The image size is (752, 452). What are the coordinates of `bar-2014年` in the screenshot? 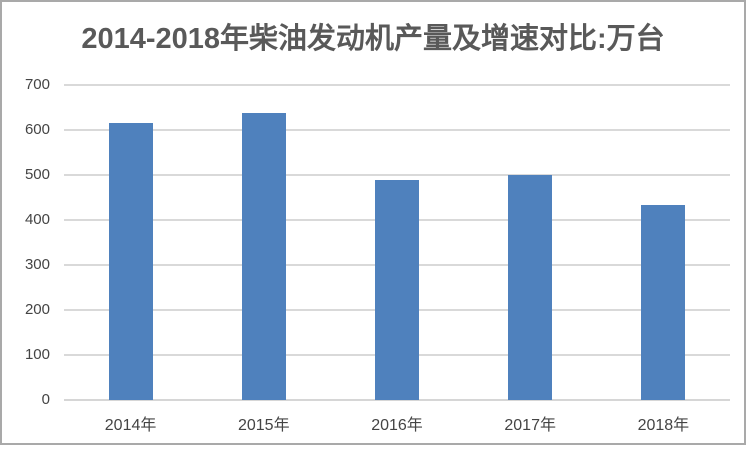 It's located at (130, 261).